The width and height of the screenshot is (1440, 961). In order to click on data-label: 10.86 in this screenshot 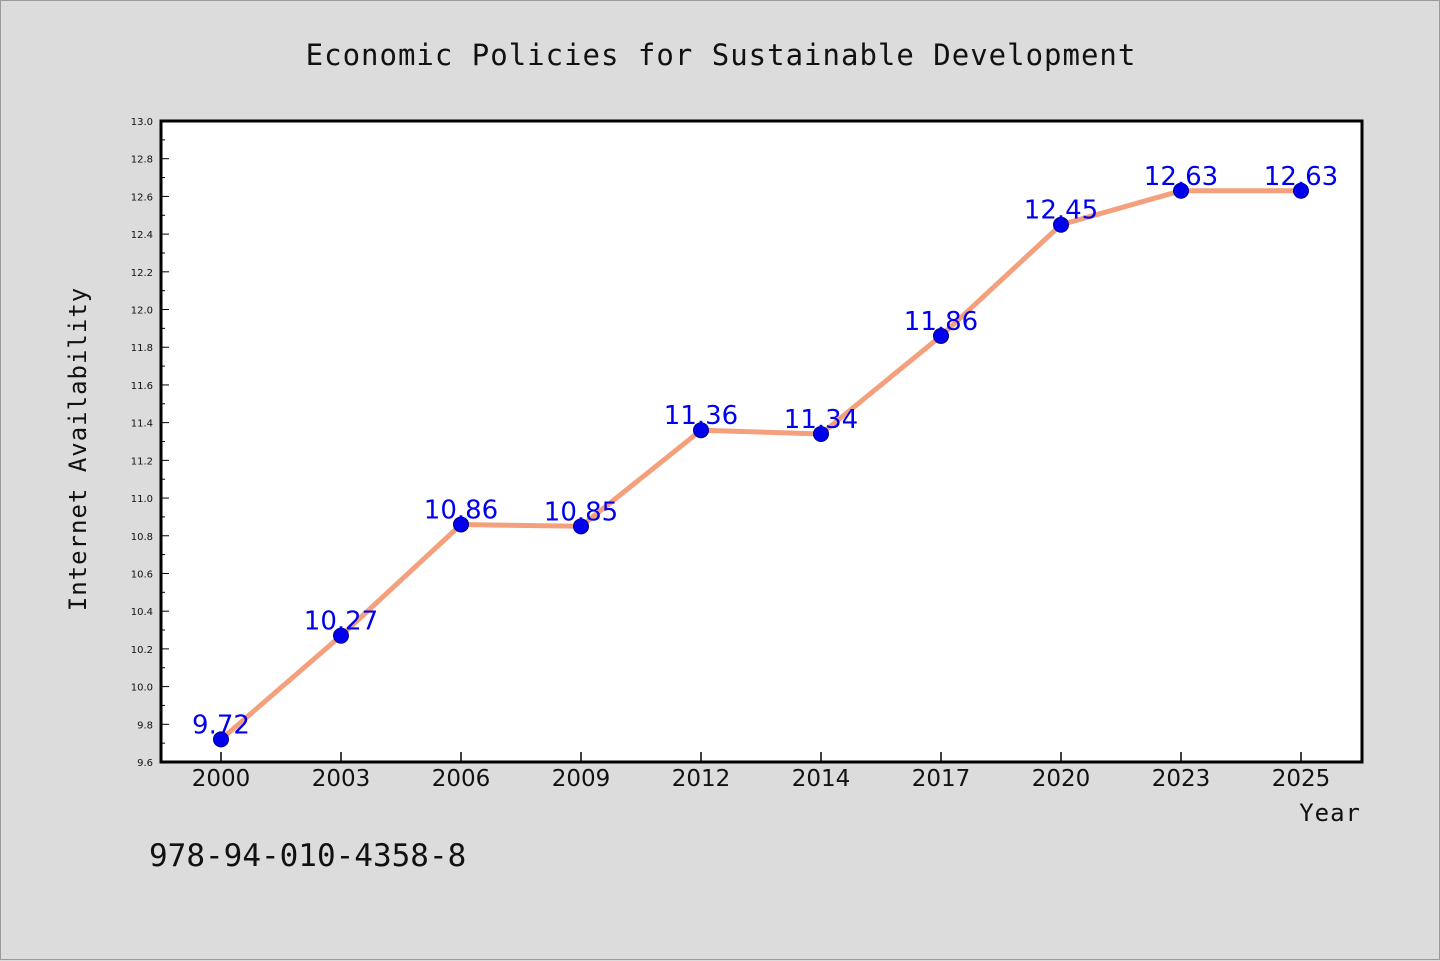, I will do `click(461, 510)`.